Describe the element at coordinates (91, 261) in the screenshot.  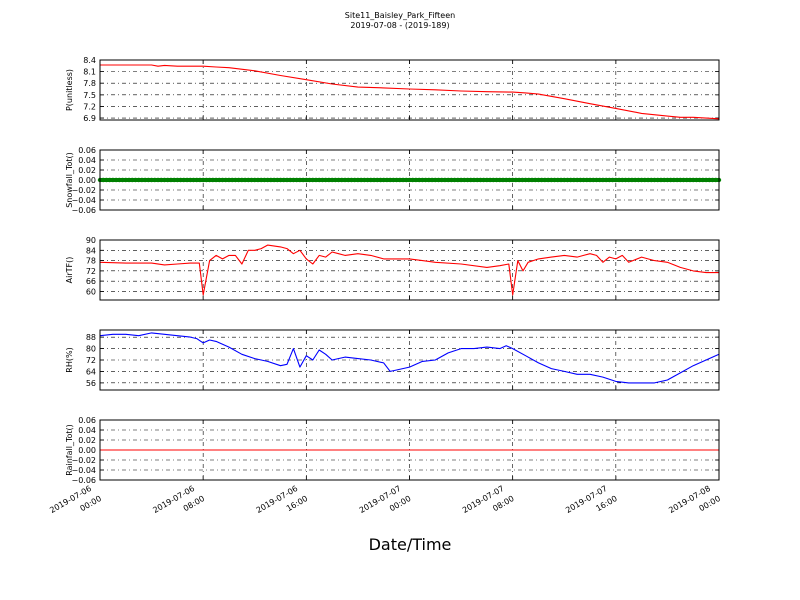
I see `y-tick-label: 78` at that location.